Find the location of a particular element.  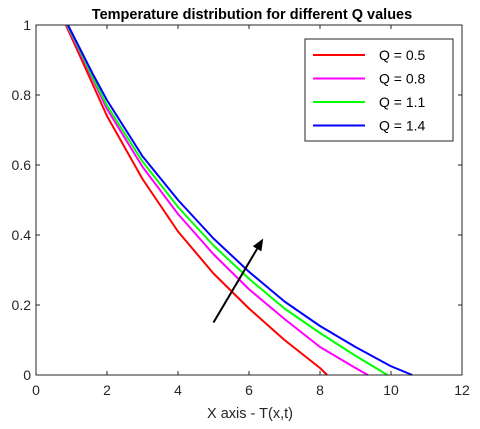

y-tick-label: 1 is located at coordinates (27, 25).